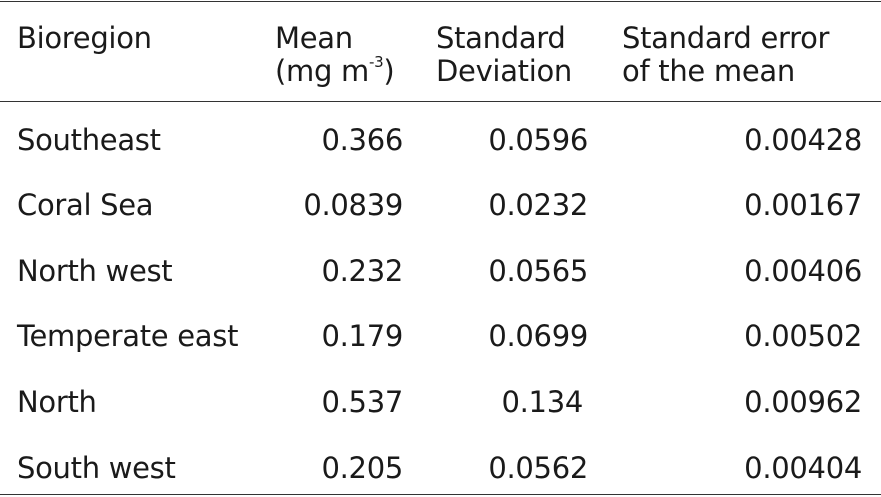  What do you see at coordinates (376, 62) in the screenshot?
I see `header-mean-units-exponent: -3` at bounding box center [376, 62].